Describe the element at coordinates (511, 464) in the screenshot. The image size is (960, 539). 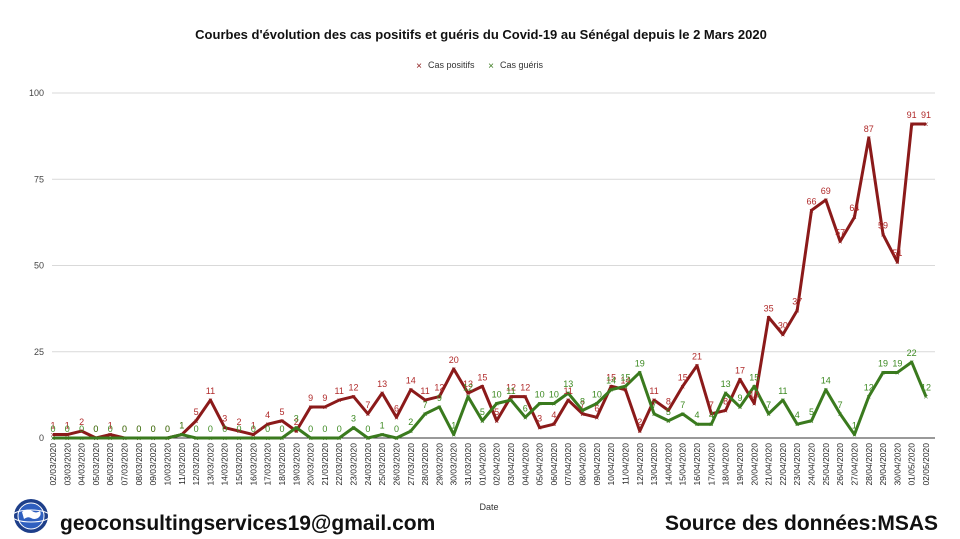
I see `x-tick-label: 03/04/2020` at that location.